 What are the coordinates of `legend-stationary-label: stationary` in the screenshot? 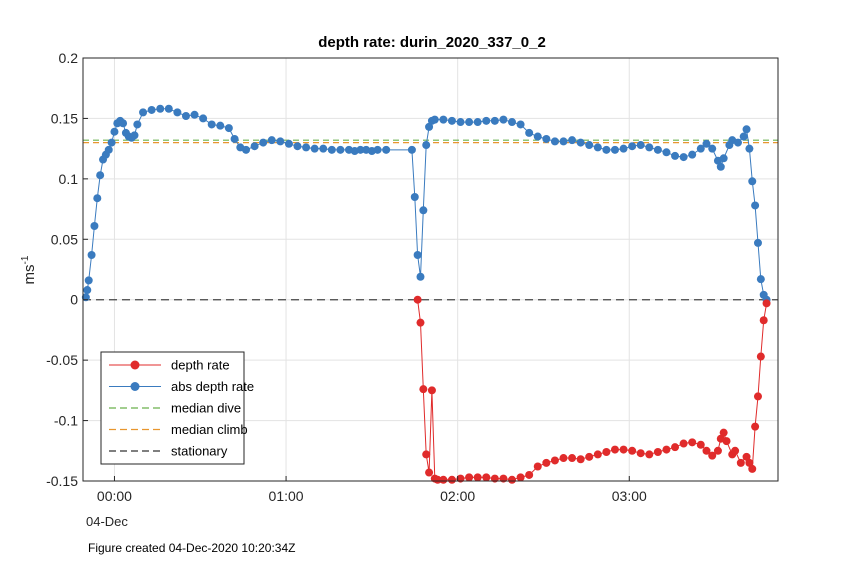 It's located at (199, 451).